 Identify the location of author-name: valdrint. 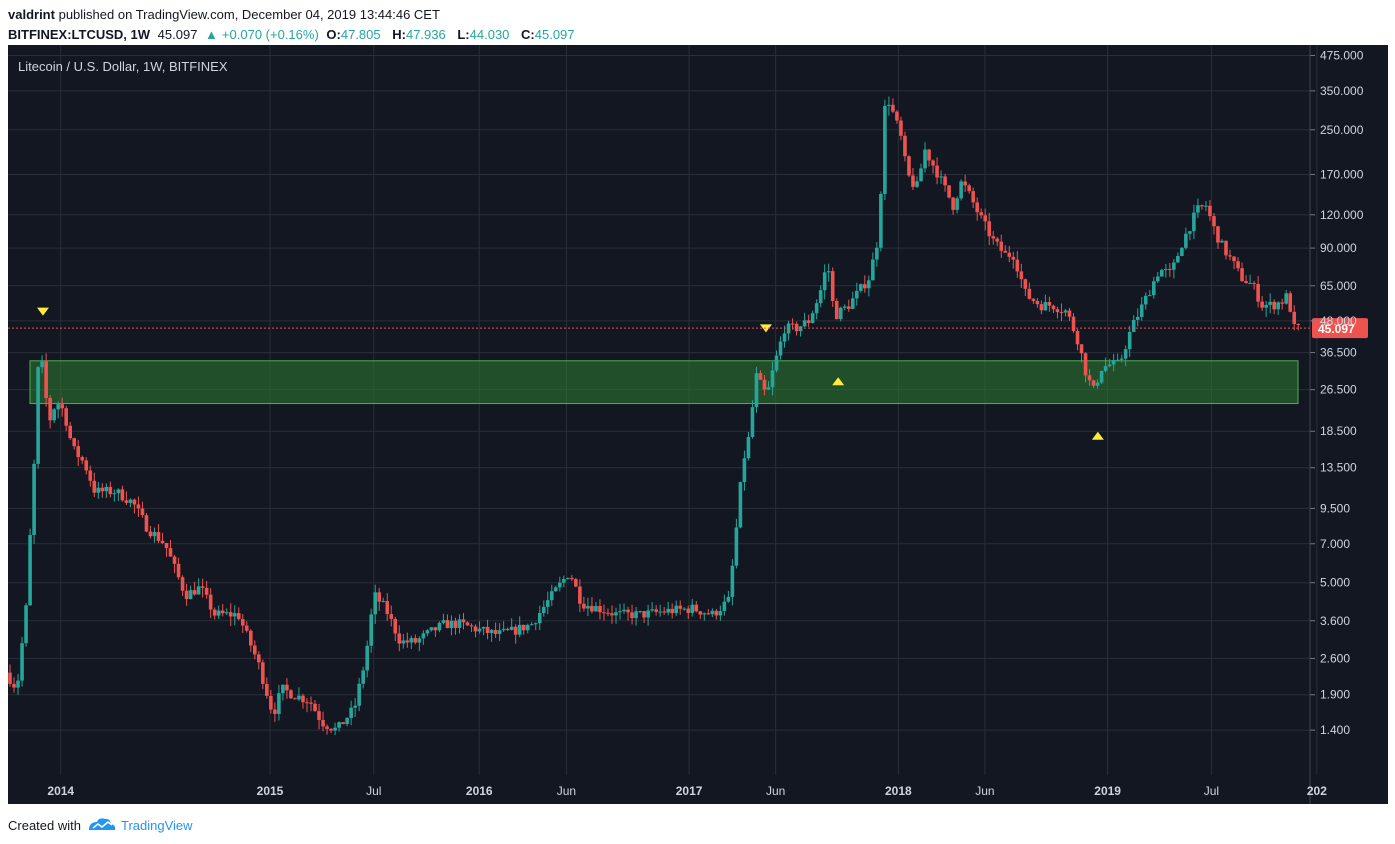
(31, 14).